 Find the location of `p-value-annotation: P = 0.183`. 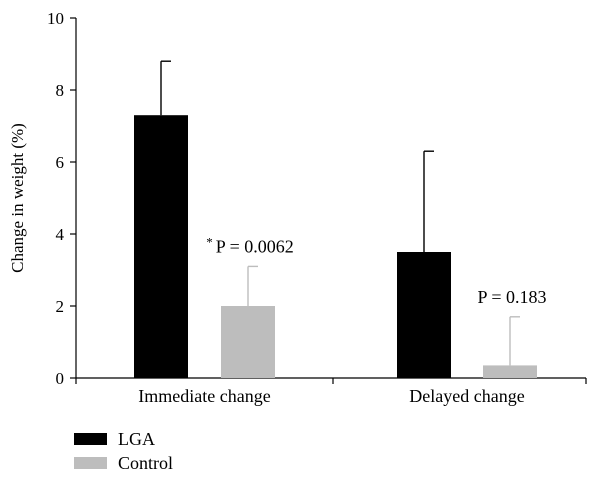

p-value-annotation: P = 0.183 is located at coordinates (512, 297).